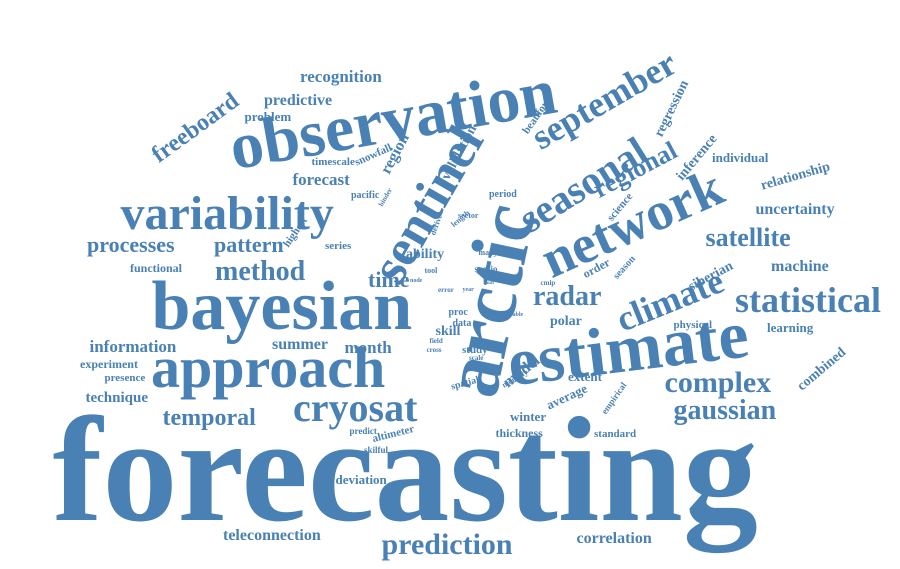 The width and height of the screenshot is (900, 569). I want to click on word: time, so click(389, 279).